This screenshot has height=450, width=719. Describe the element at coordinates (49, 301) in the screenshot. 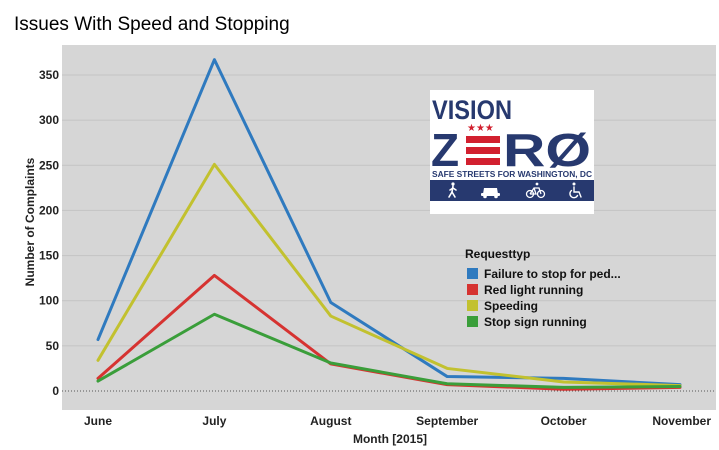

I see `y-tick-label: 100` at that location.